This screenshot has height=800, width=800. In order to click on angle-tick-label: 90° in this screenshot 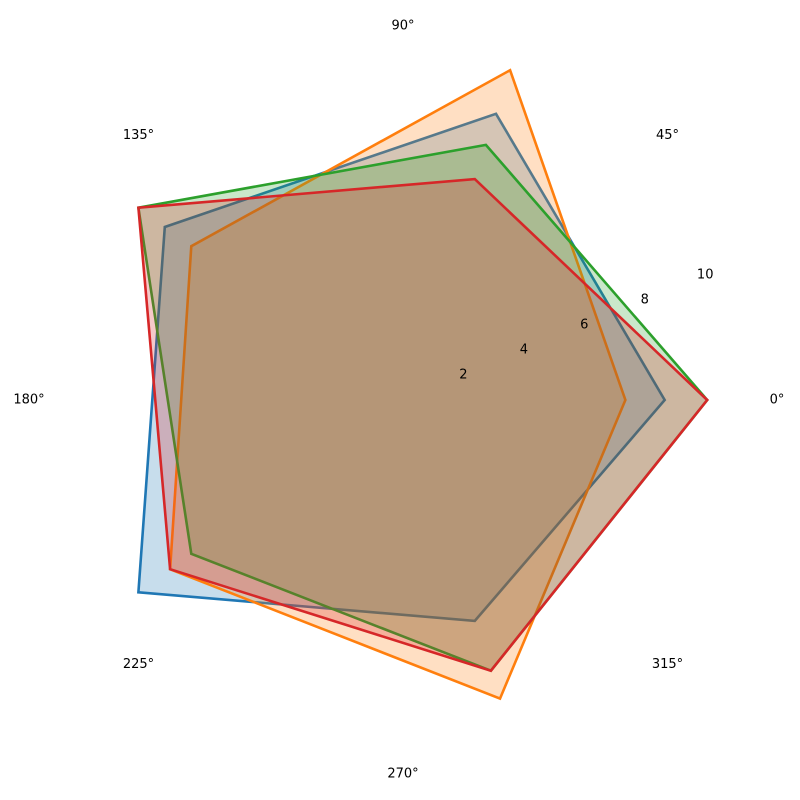, I will do `click(402, 26)`.